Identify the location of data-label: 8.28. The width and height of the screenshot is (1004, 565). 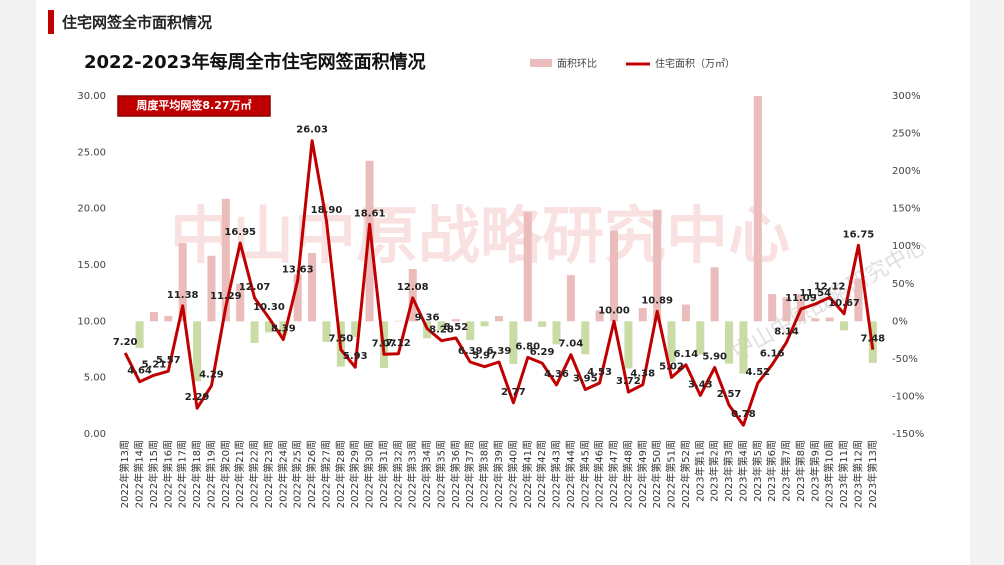
(441, 330).